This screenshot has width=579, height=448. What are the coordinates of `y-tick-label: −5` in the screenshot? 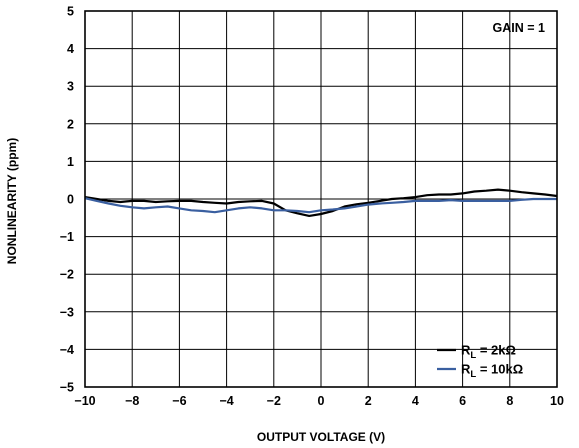 It's located at (67, 388).